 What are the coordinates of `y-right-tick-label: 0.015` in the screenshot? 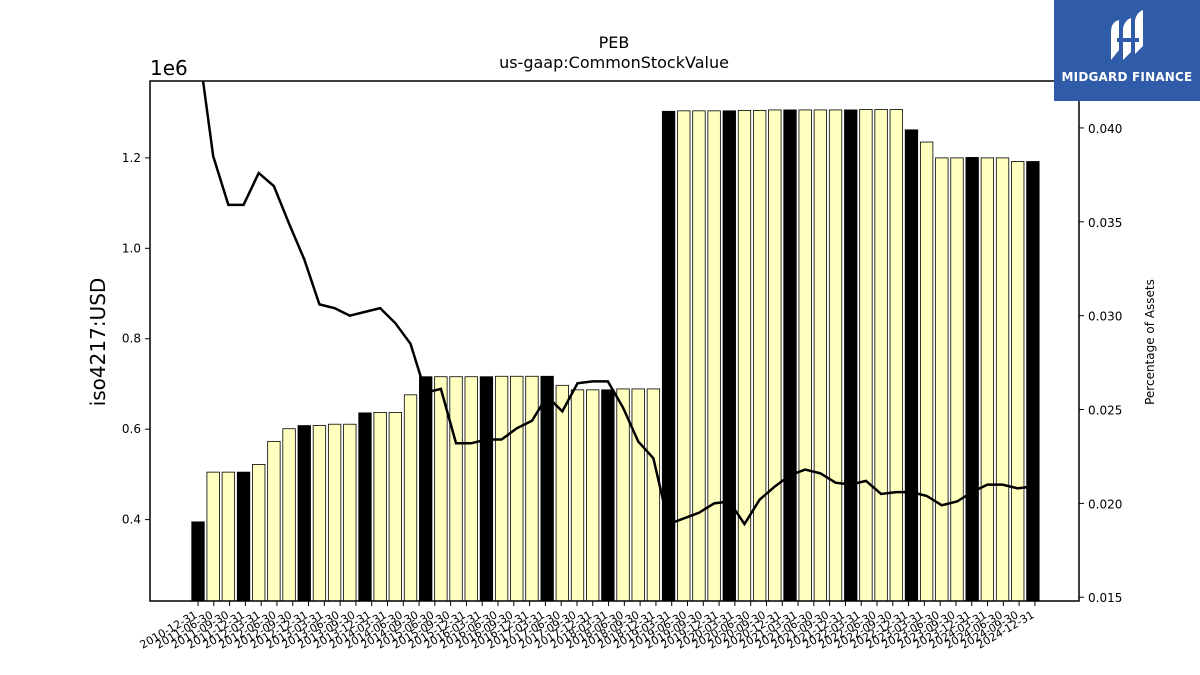 It's located at (1105, 598).